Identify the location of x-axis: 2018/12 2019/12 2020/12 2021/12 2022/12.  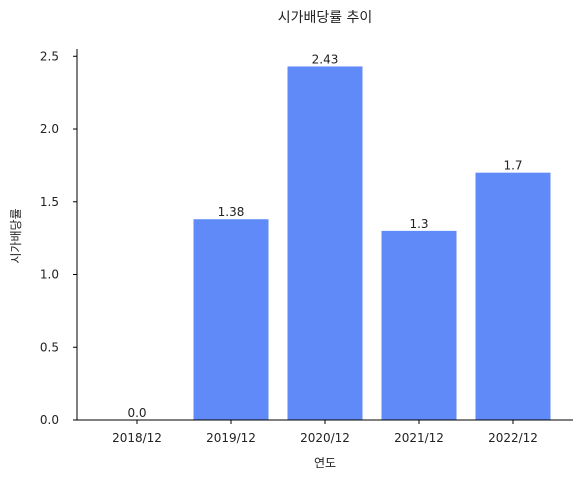
(325, 432).